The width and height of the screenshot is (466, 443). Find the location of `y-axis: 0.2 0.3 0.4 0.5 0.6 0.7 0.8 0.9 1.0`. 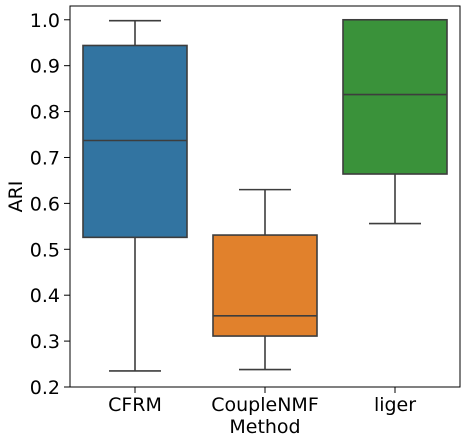

y-axis: 0.2 0.3 0.4 0.5 0.6 0.7 0.8 0.9 1.0 is located at coordinates (50, 204).